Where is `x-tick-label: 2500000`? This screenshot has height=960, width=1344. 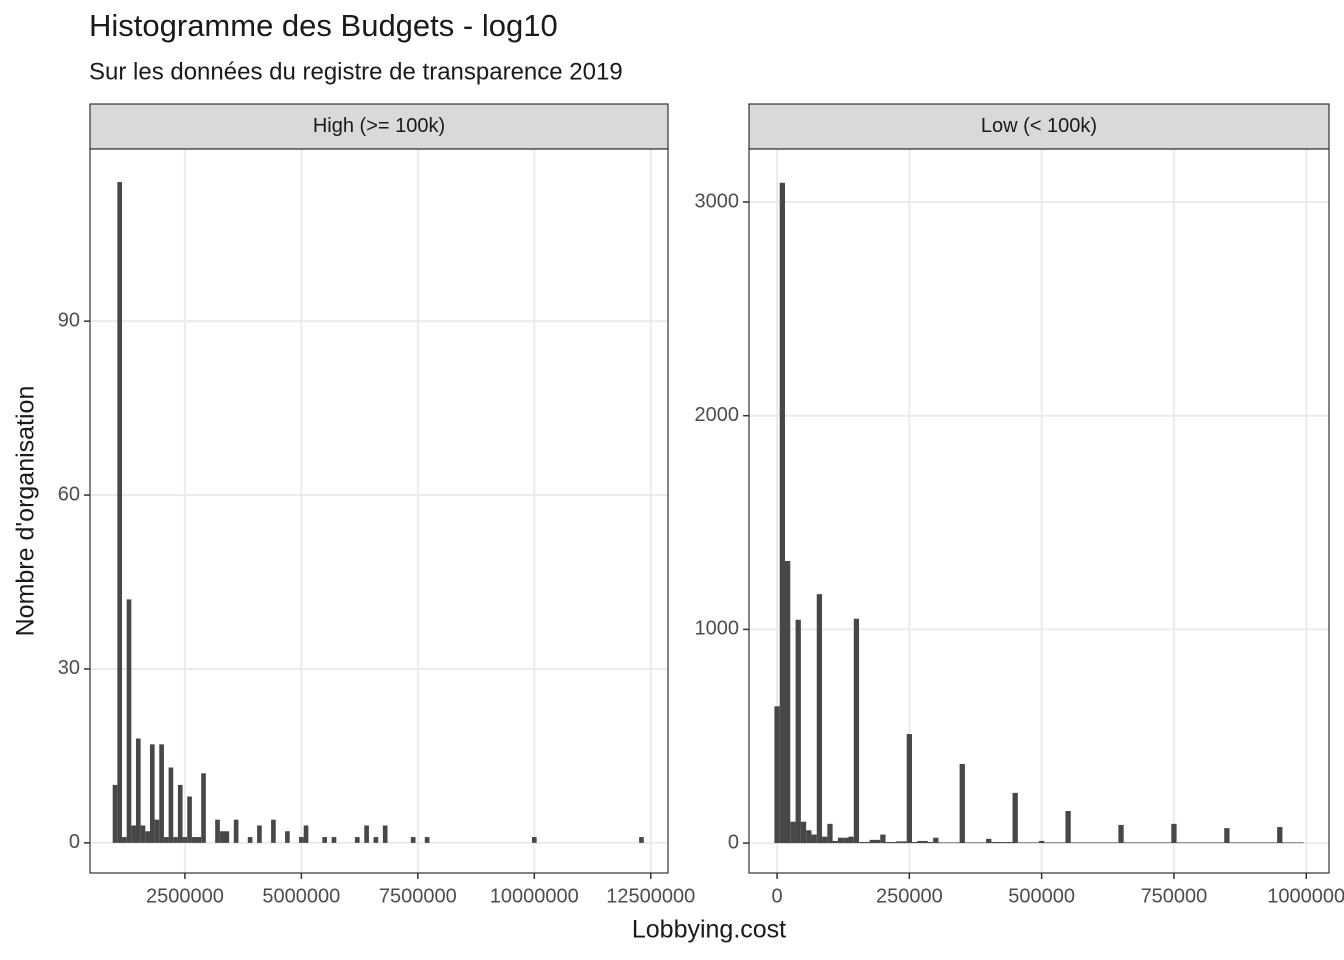 x-tick-label: 2500000 is located at coordinates (185, 896).